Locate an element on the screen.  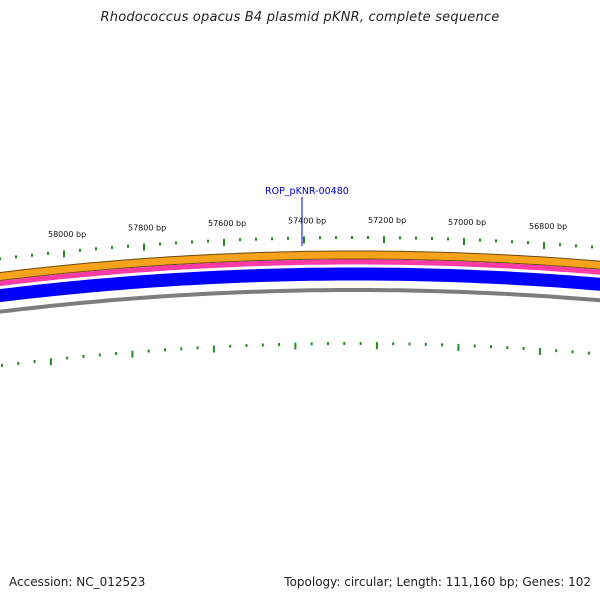
inner-tick-group is located at coordinates (295, 354).